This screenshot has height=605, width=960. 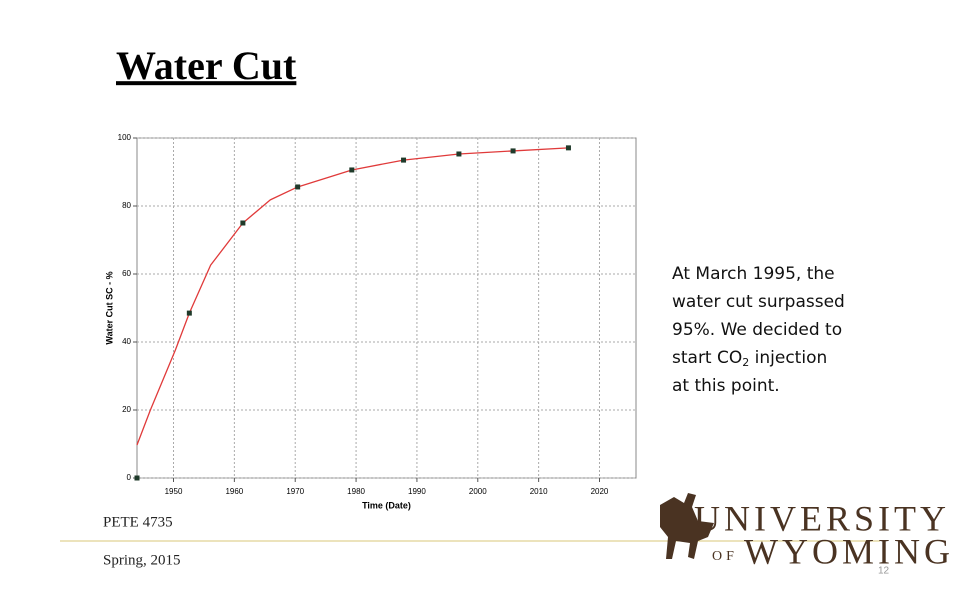 I want to click on logo-bottom: WYOMING, so click(x=849, y=551).